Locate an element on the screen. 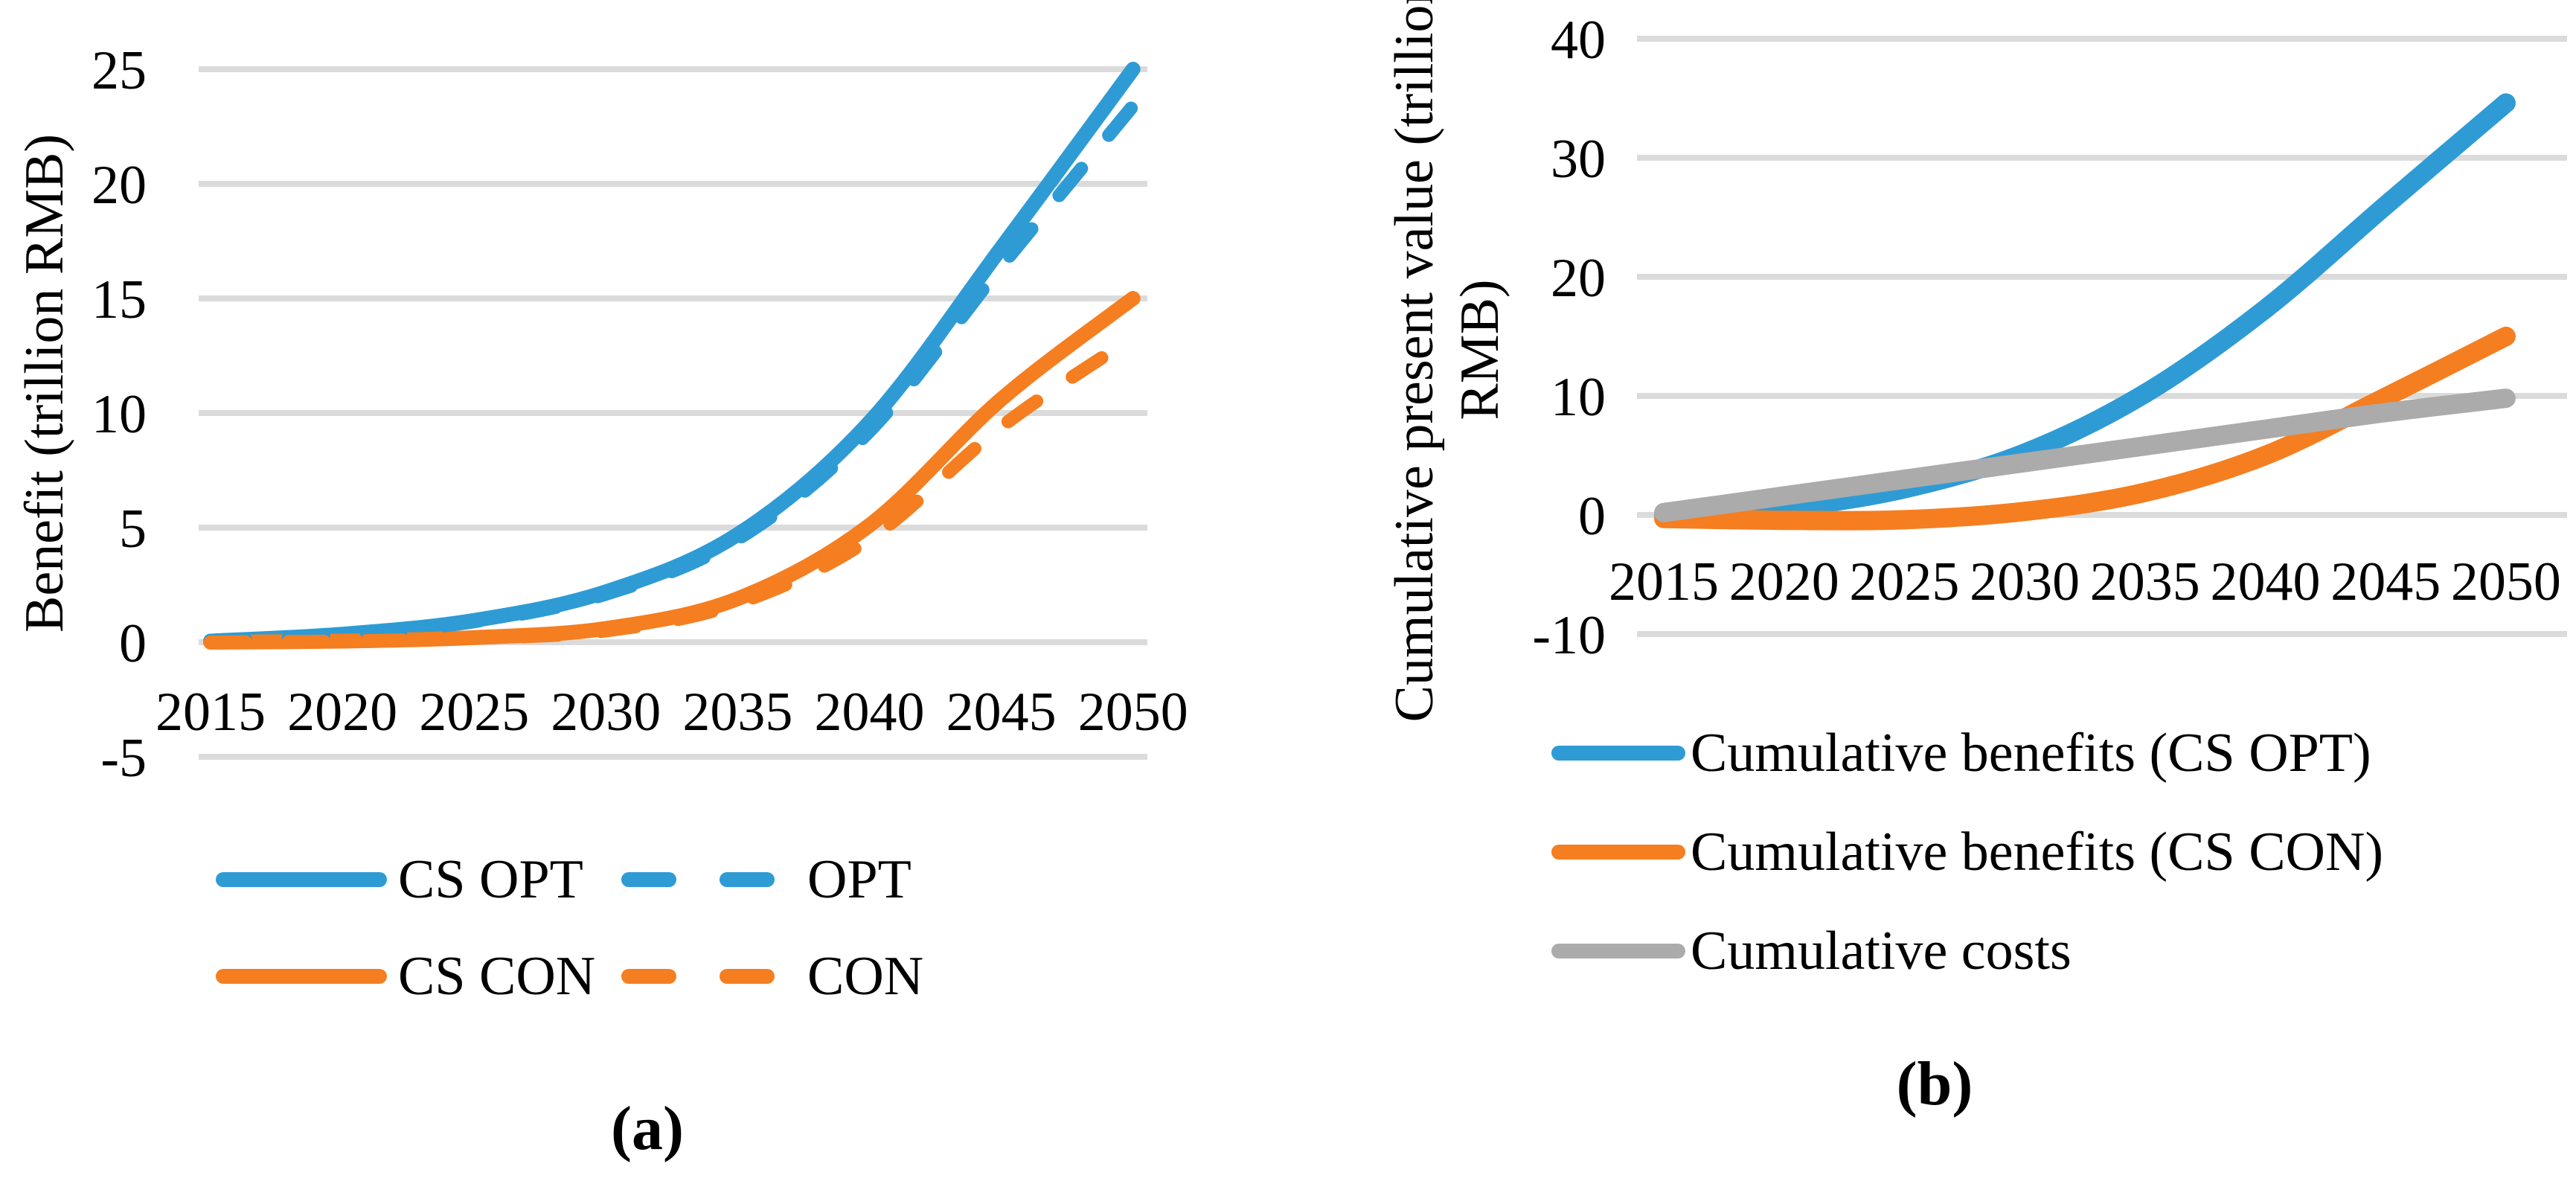  panel-b-y-axis-title-line1: Cumulative present value (trillion is located at coordinates (1414, 361).